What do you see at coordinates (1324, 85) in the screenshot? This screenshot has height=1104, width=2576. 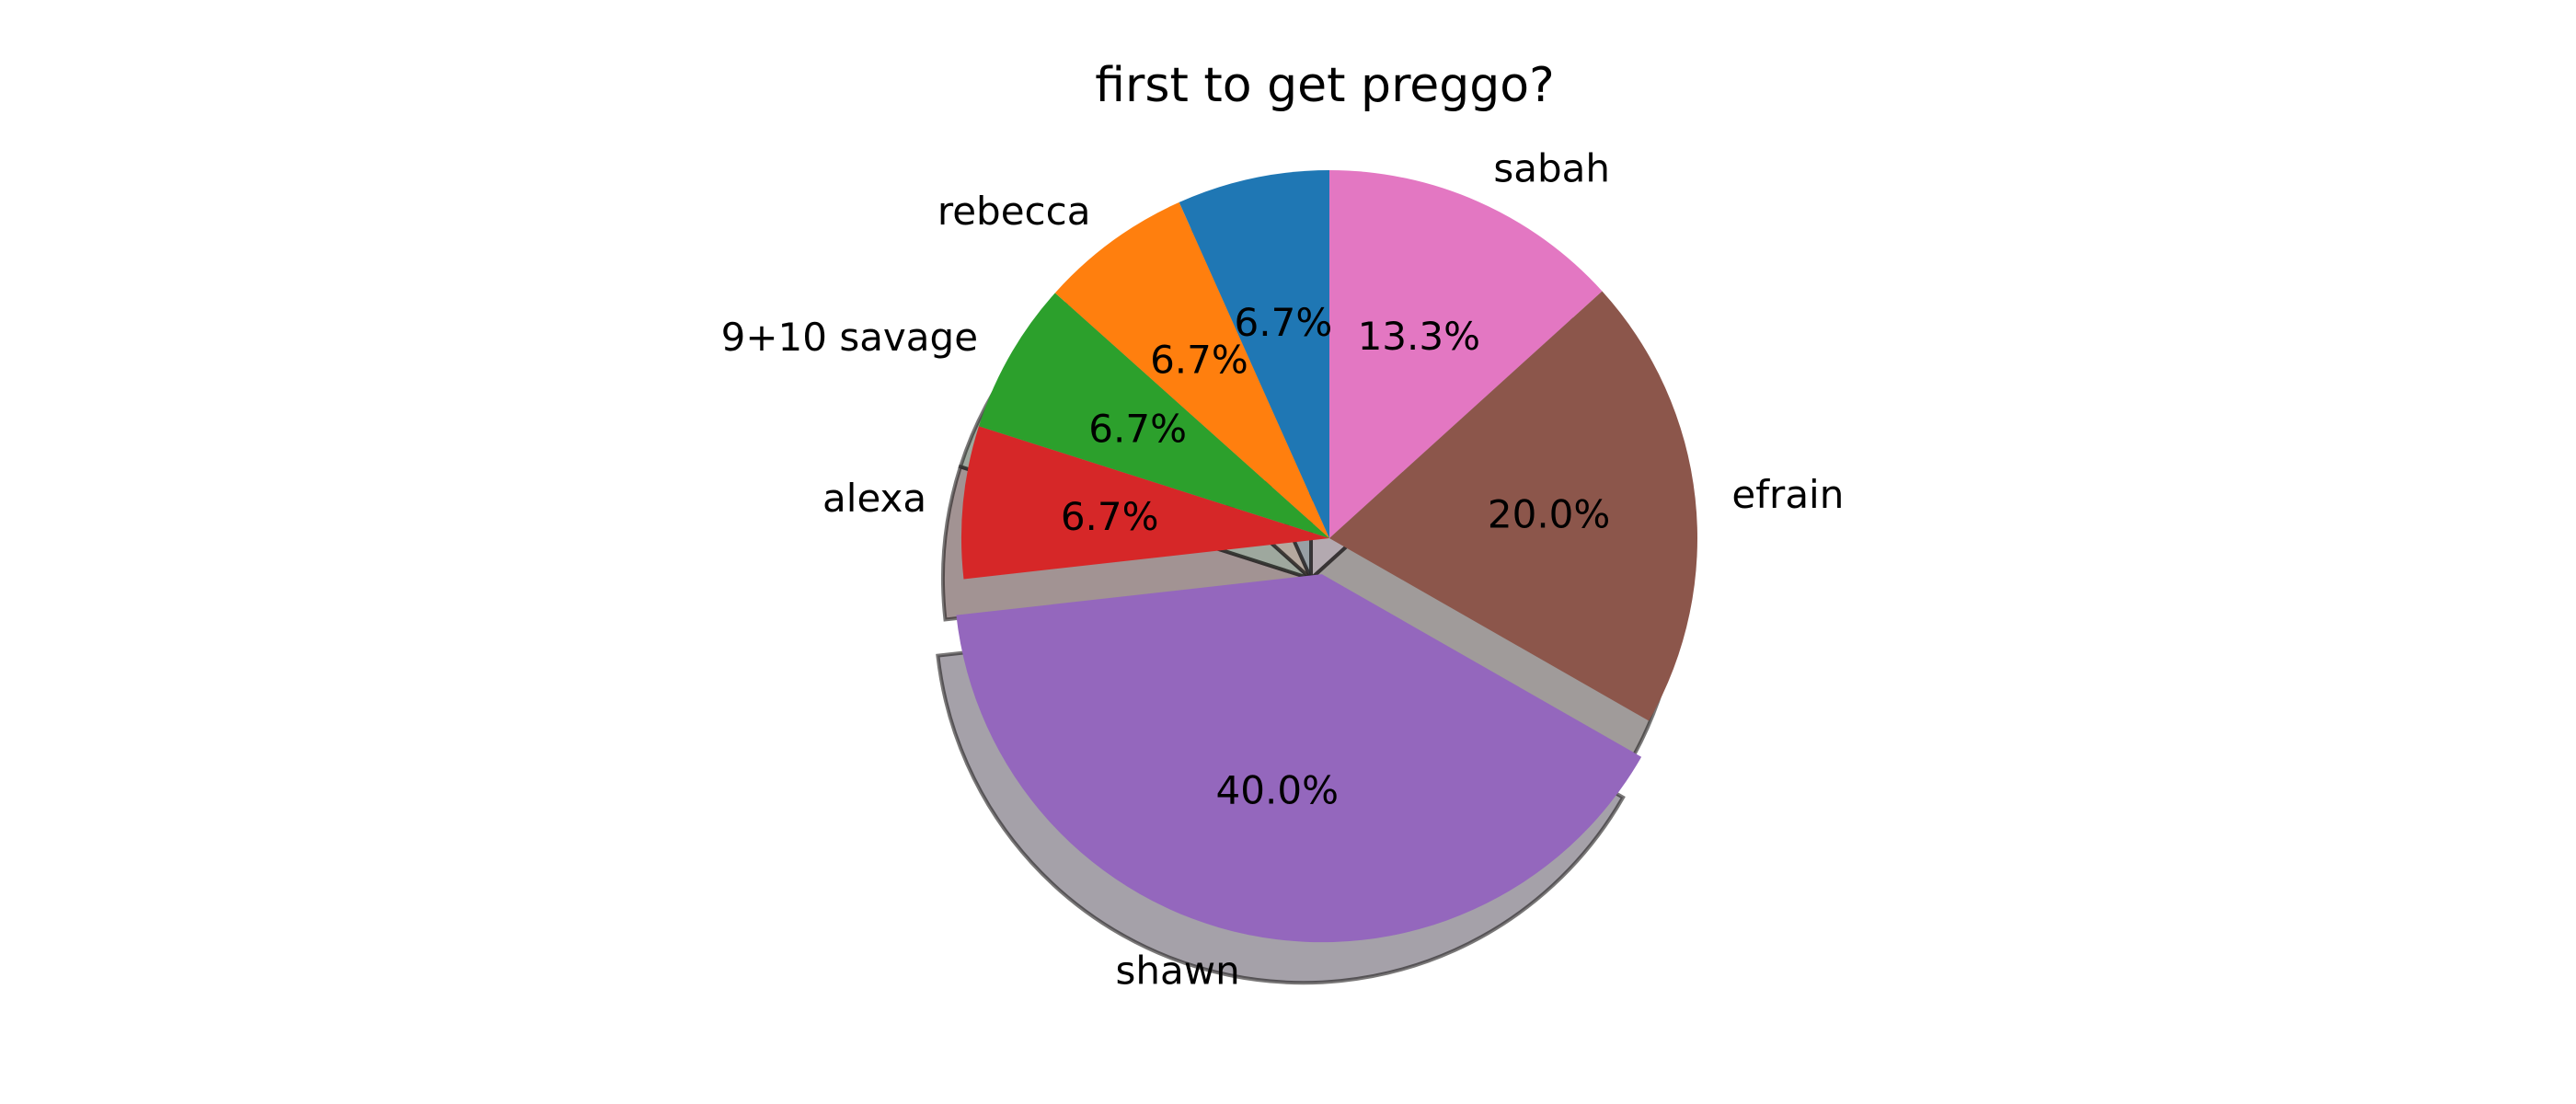 I see `chart-title: first to get preggo?` at bounding box center [1324, 85].